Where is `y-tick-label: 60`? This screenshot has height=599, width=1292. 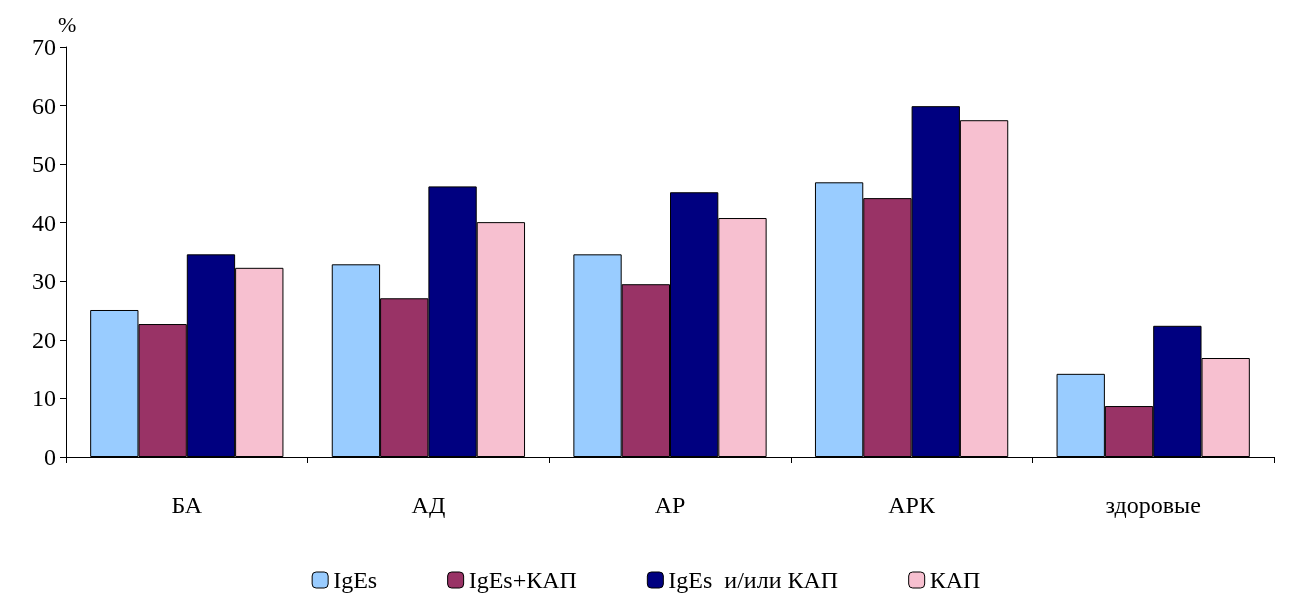 y-tick-label: 60 is located at coordinates (44, 105).